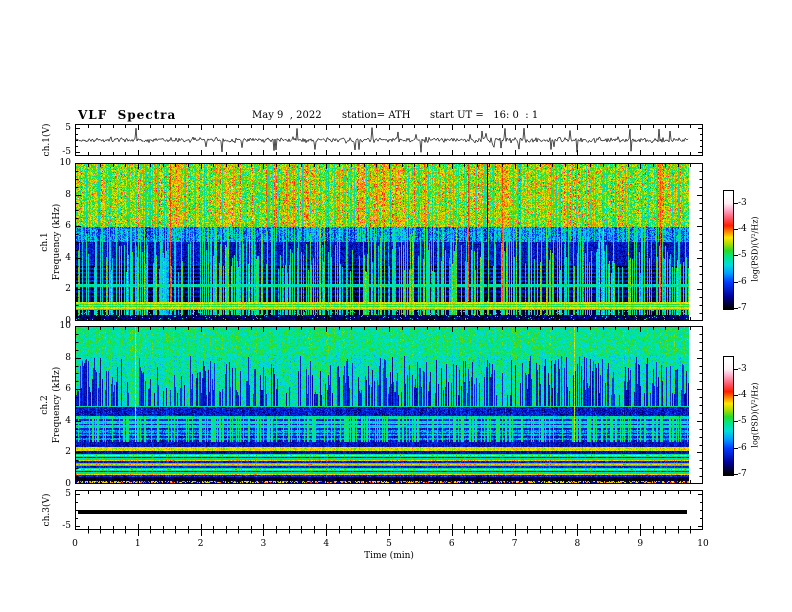 This screenshot has width=792, height=612. What do you see at coordinates (68, 420) in the screenshot?
I see `ch2-freq-tick-label: 4` at bounding box center [68, 420].